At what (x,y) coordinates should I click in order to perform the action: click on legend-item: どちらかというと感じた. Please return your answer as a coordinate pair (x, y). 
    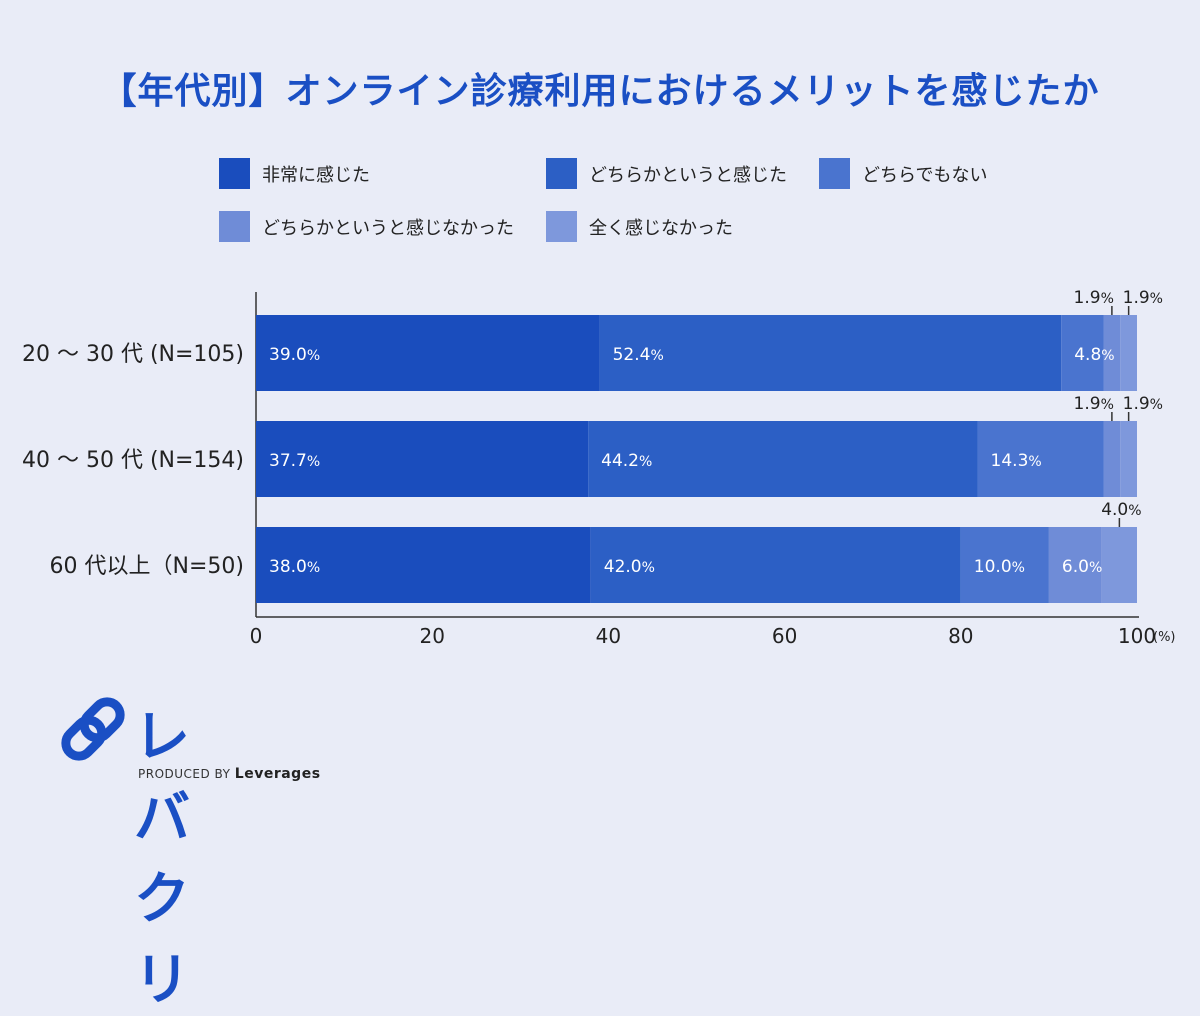
    Looking at the image, I should click on (666, 173).